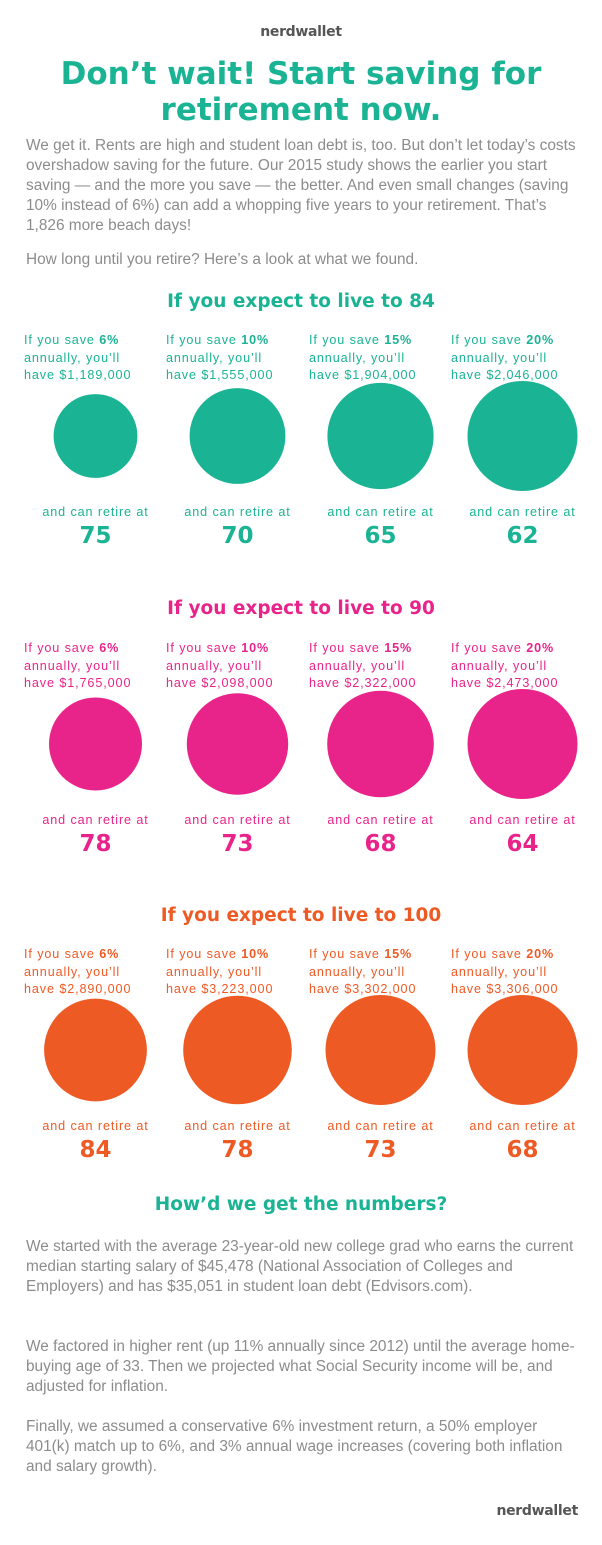 This screenshot has width=602, height=1545. I want to click on section-title-1: If you expect to live to 84, so click(301, 301).